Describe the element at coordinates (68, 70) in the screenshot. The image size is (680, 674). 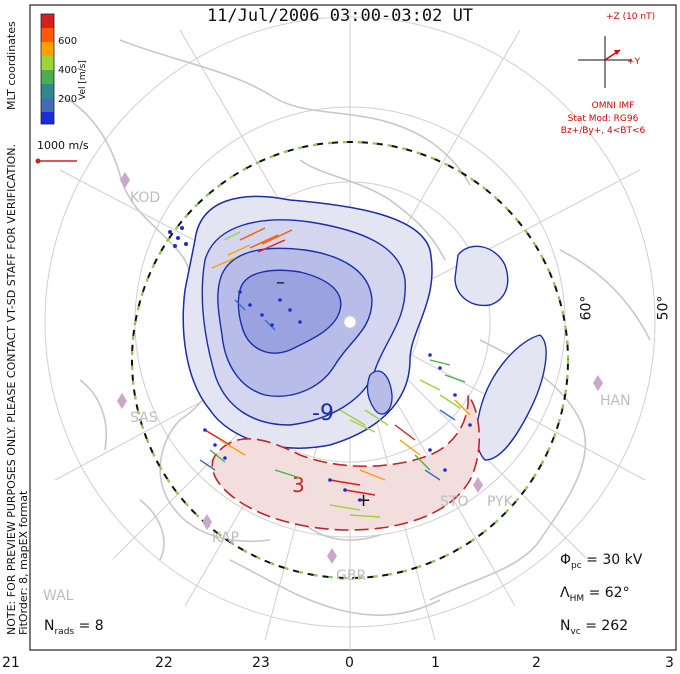
I see `colorbar-tick-400: 400` at that location.